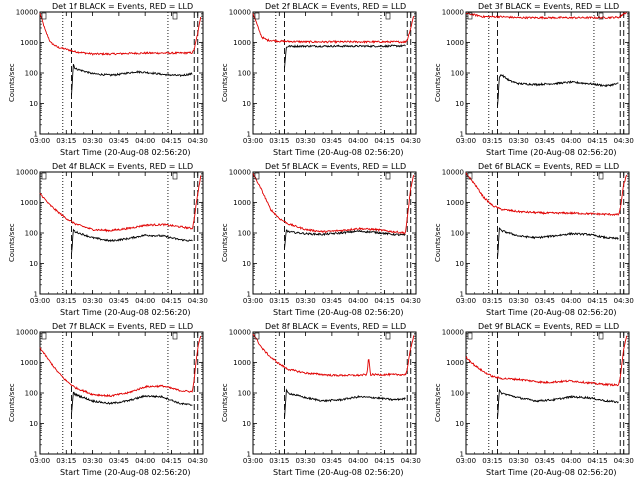  Describe the element at coordinates (123, 326) in the screenshot. I see `panel-title: Det 7f BLACK = Events, RED = LLD` at that location.